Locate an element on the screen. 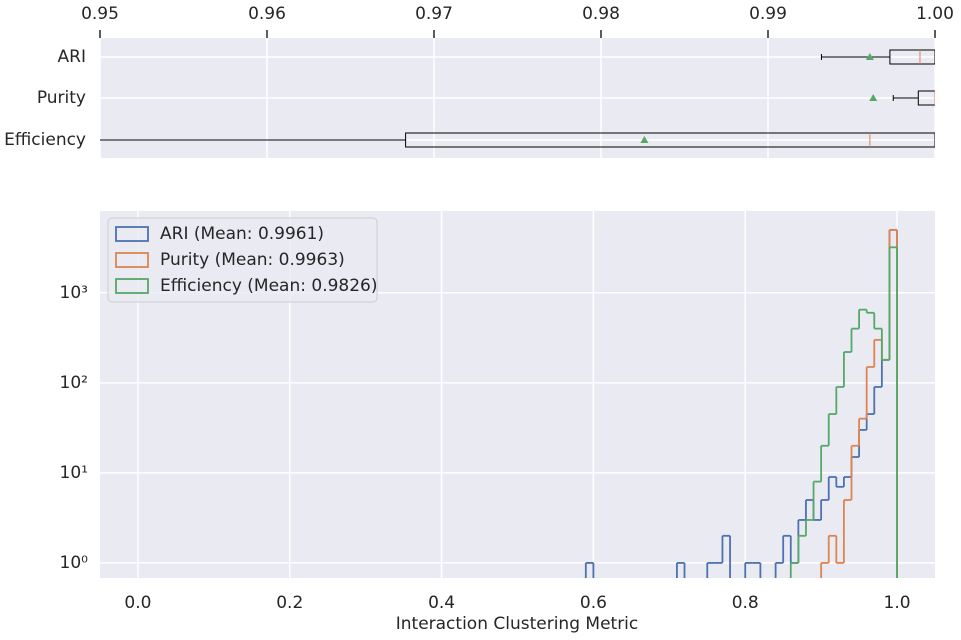 This screenshot has height=640, width=961. x-tick-label: 0.95 is located at coordinates (100, 14).